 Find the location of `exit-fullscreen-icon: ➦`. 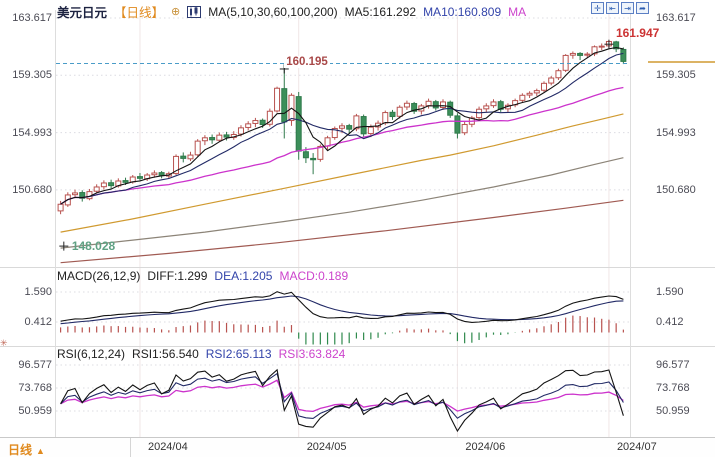

exit-fullscreen-icon: ➦ is located at coordinates (642, 8).